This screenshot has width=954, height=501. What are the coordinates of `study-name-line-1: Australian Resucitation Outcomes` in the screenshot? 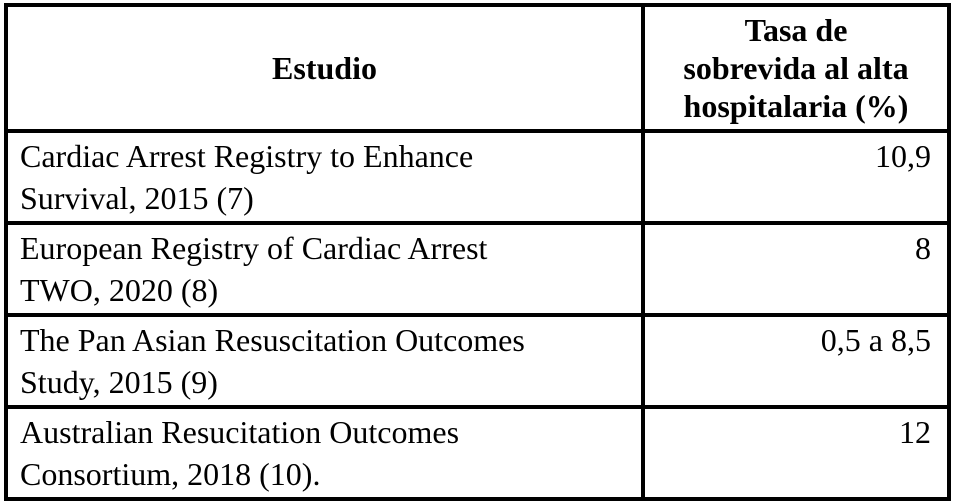 It's located at (240, 432).